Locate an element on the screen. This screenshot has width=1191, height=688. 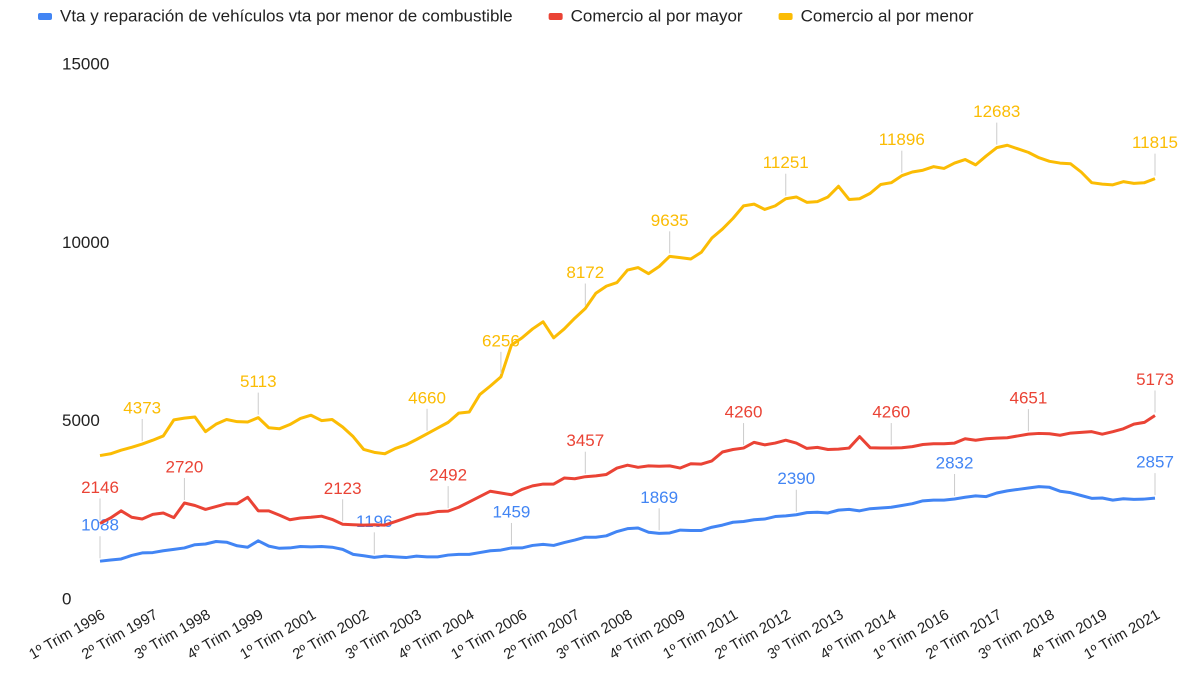
y-tick-label: 15000 is located at coordinates (85, 63).